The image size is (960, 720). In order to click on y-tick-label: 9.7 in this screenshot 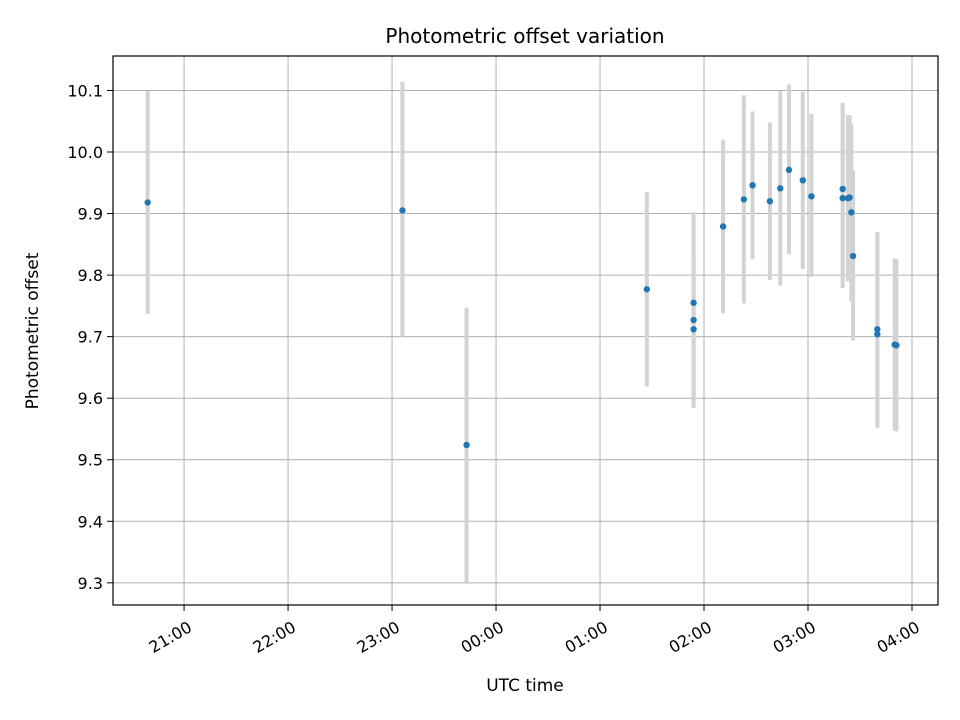, I will do `click(90, 337)`.